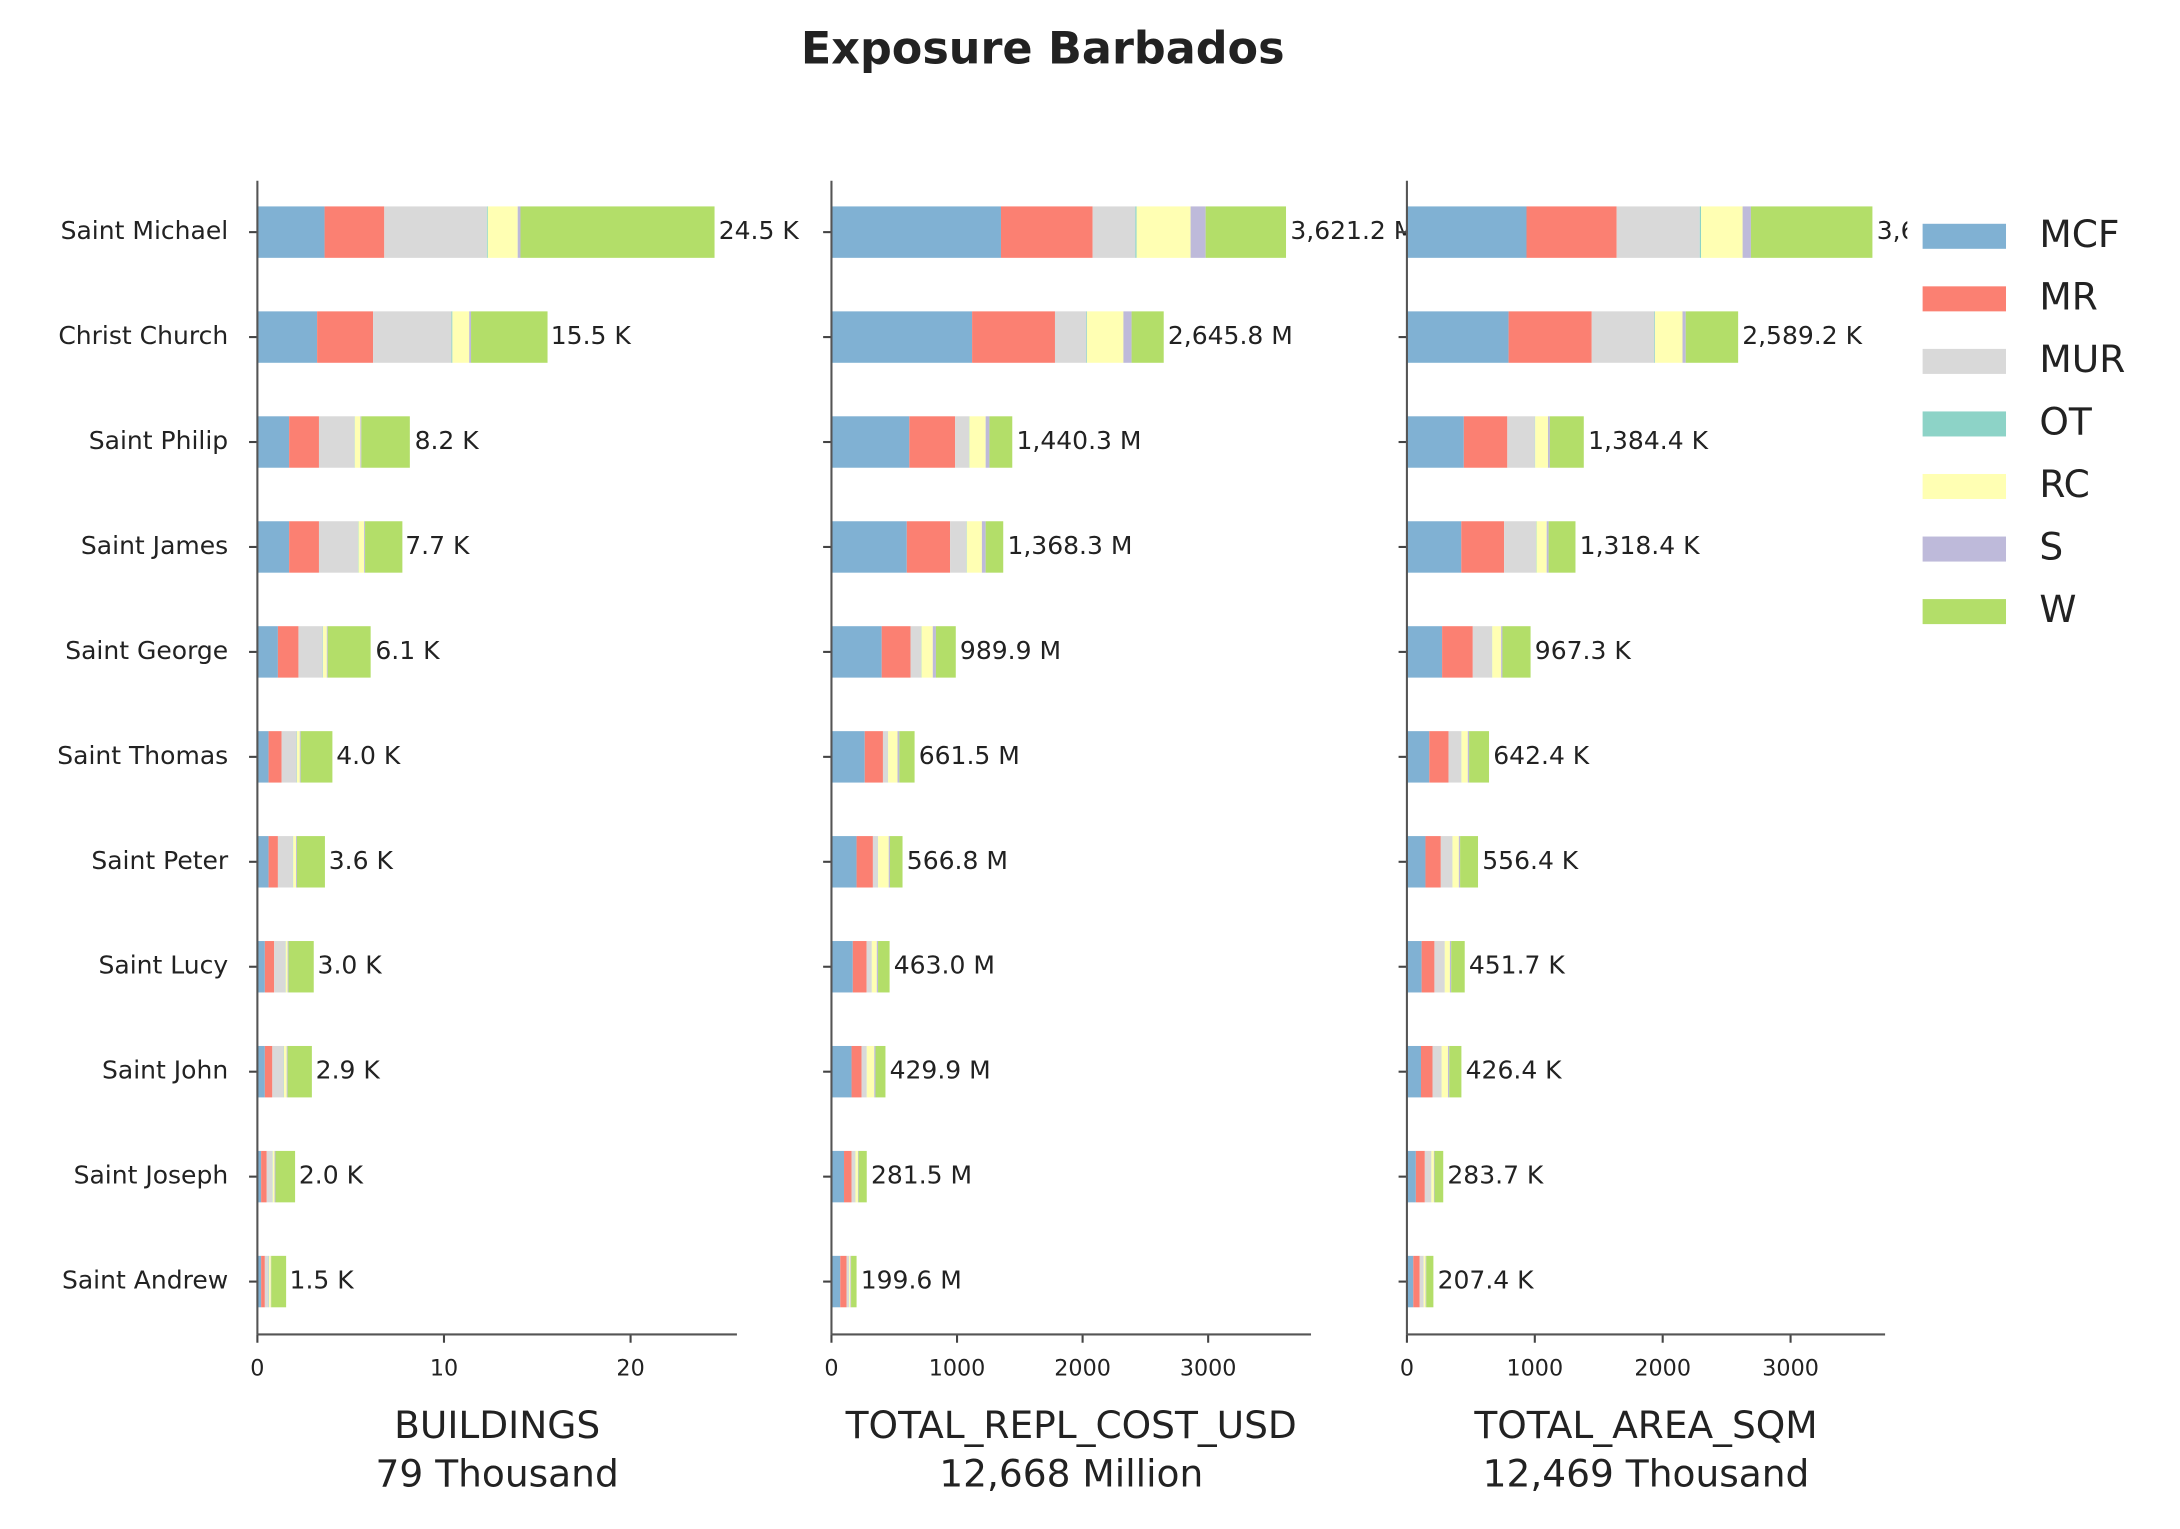 The width and height of the screenshot is (2180, 1529). I want to click on x-tick-label: 0, so click(831, 1369).